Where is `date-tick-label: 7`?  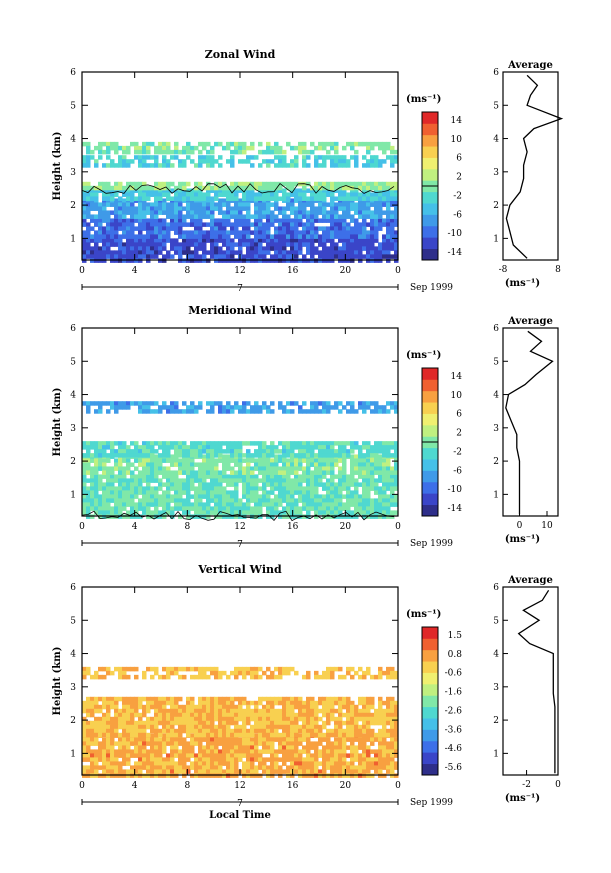
date-tick-label: 7 is located at coordinates (240, 289).